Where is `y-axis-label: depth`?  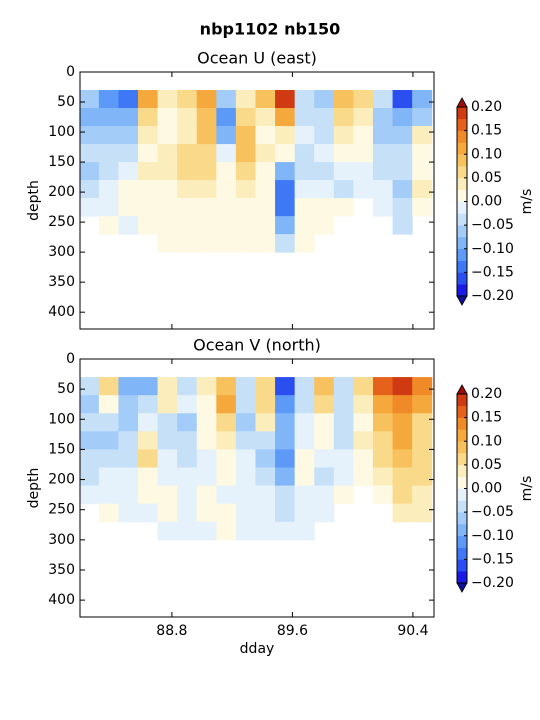
y-axis-label: depth is located at coordinates (34, 488).